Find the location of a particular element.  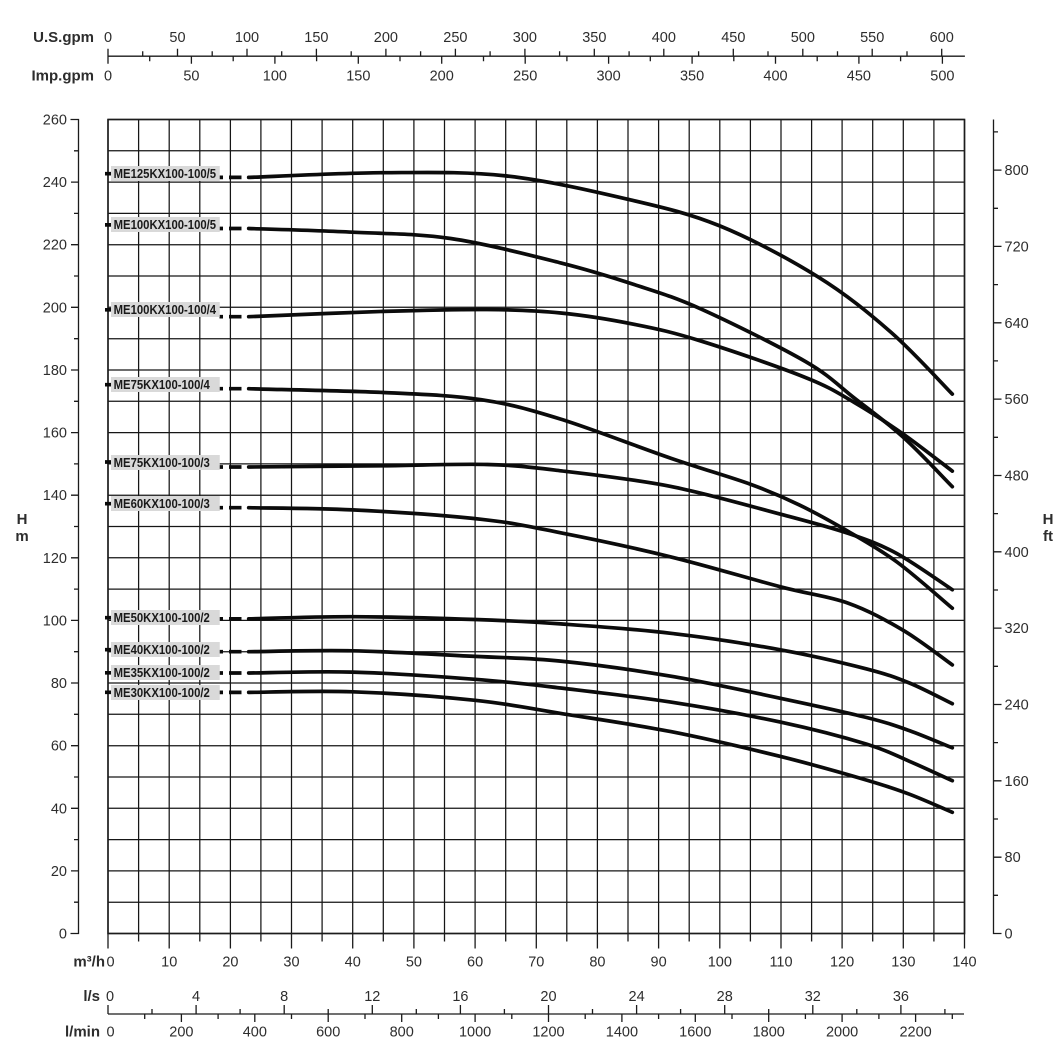

svg-text: 640 is located at coordinates (1017, 324).